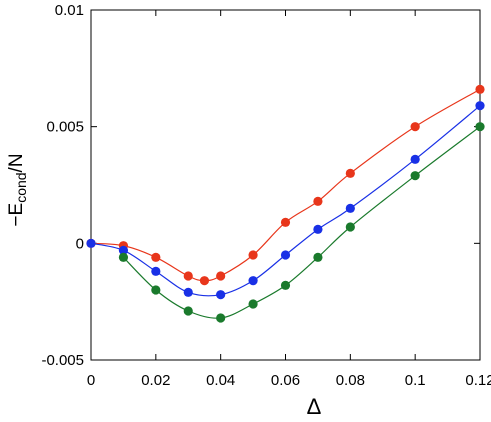 Image resolution: width=491 pixels, height=422 pixels. I want to click on y-tick-label: 0.005, so click(65, 127).